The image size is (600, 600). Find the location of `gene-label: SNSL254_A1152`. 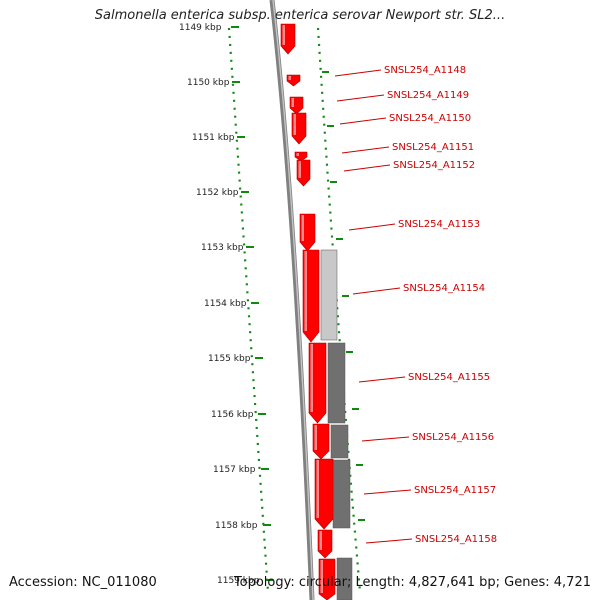

gene-label: SNSL254_A1152 is located at coordinates (434, 165).